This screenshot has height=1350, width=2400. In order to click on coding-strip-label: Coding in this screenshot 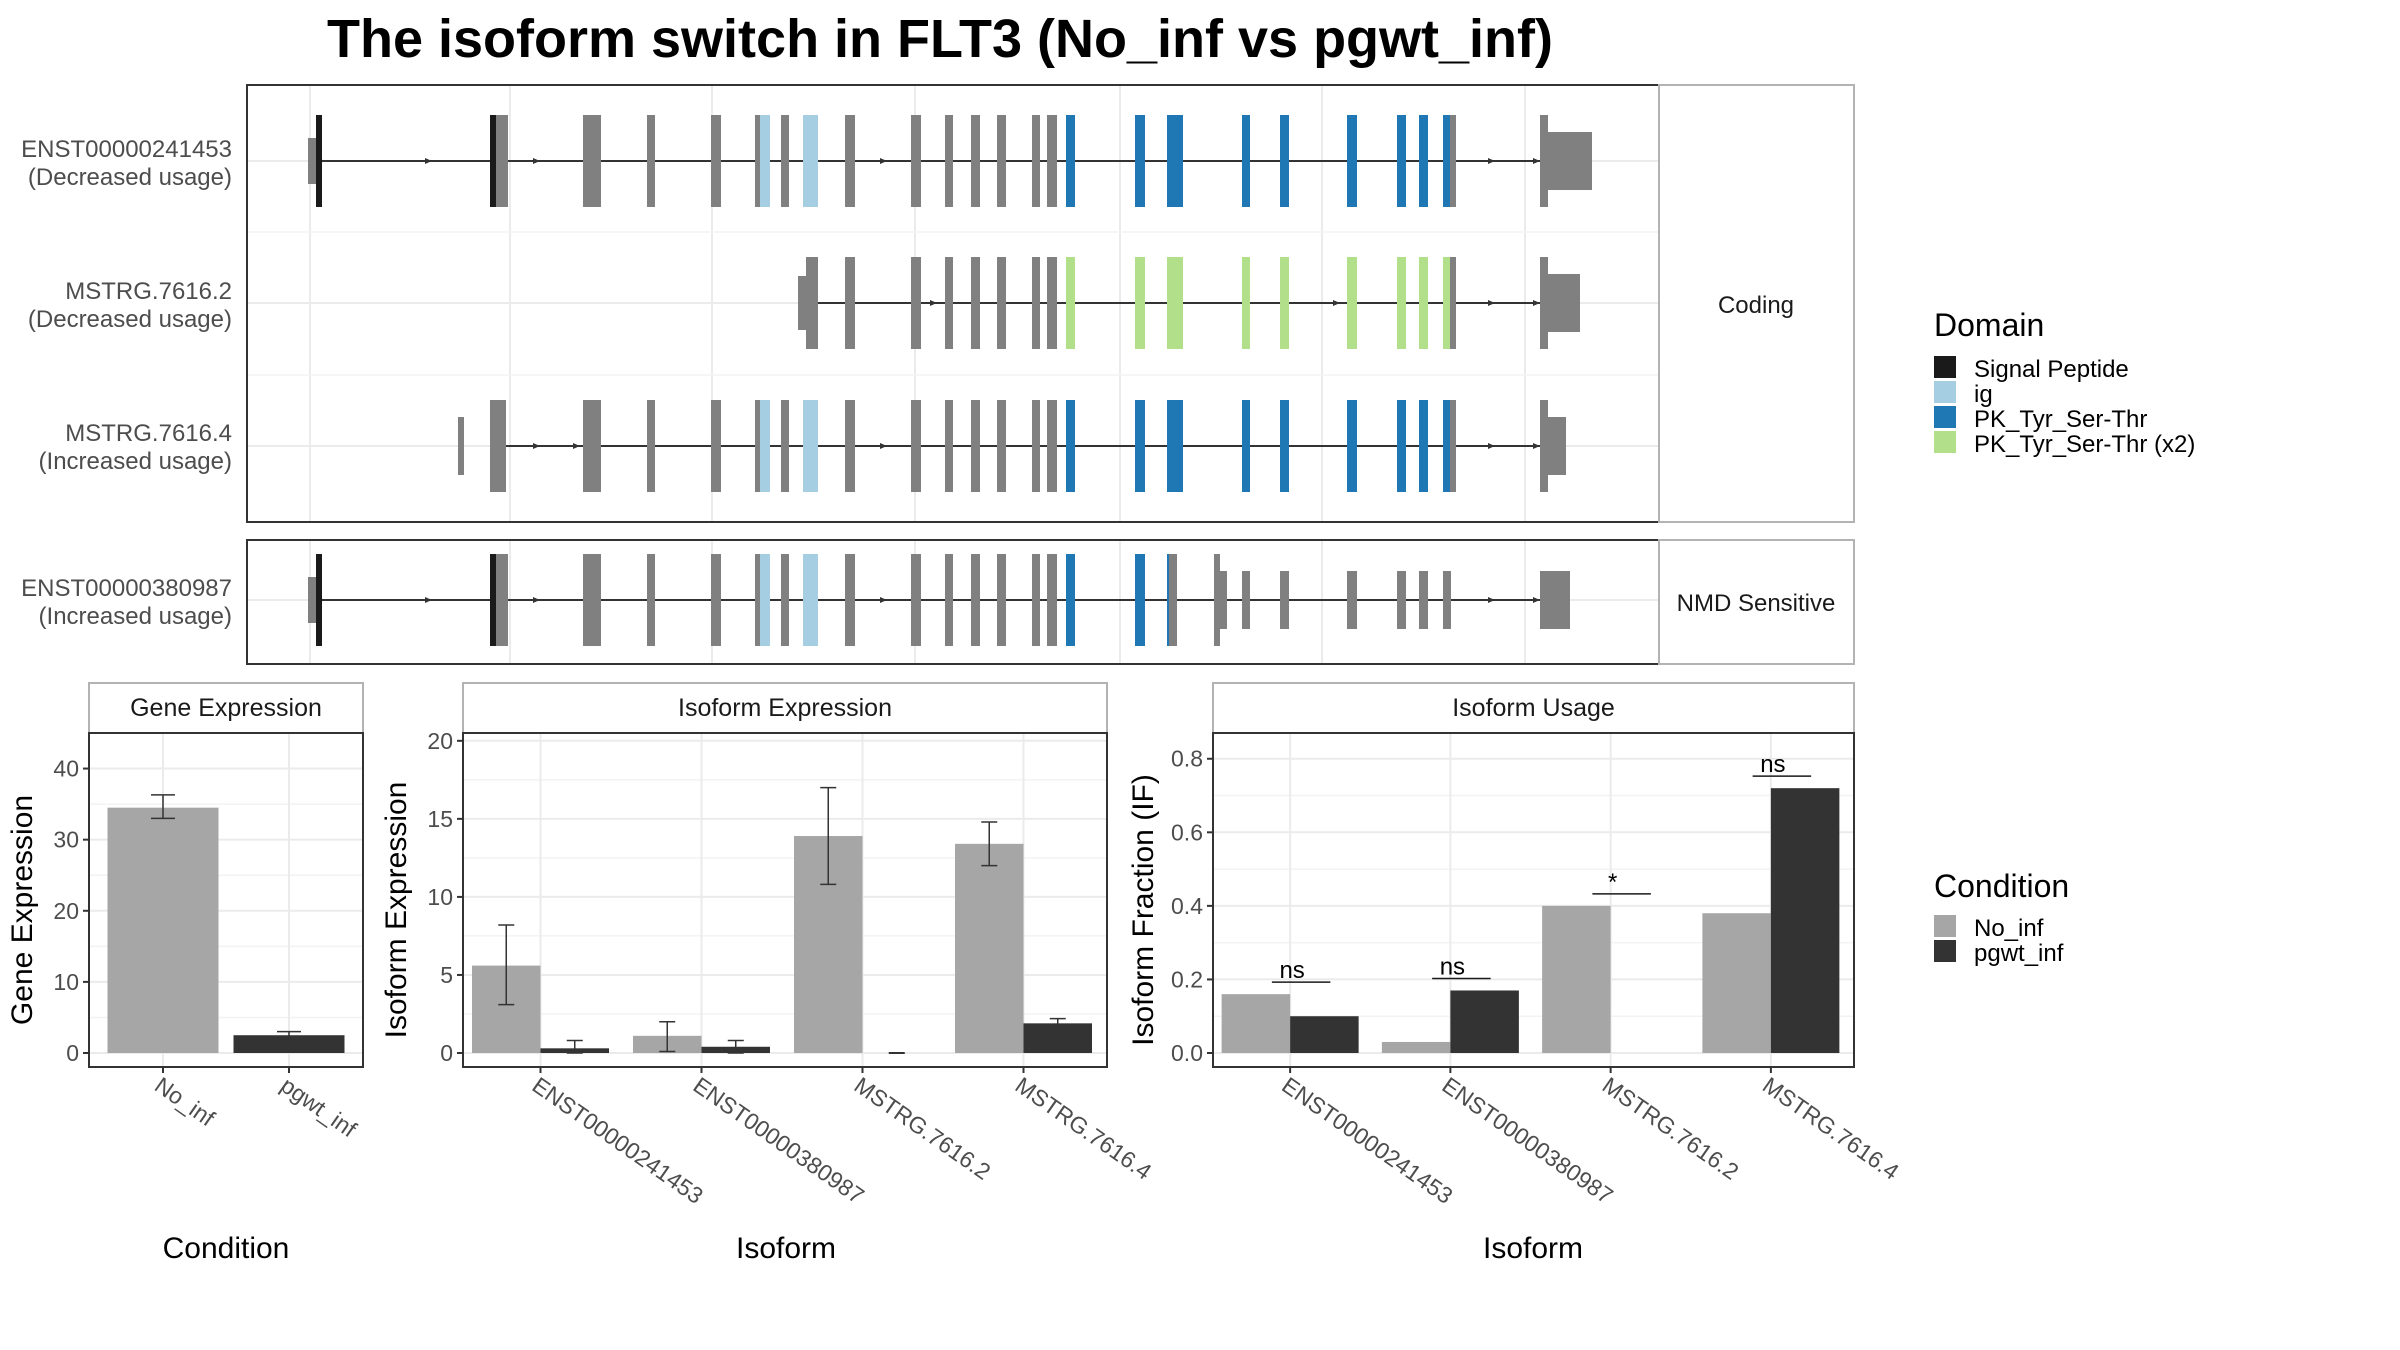, I will do `click(1756, 305)`.